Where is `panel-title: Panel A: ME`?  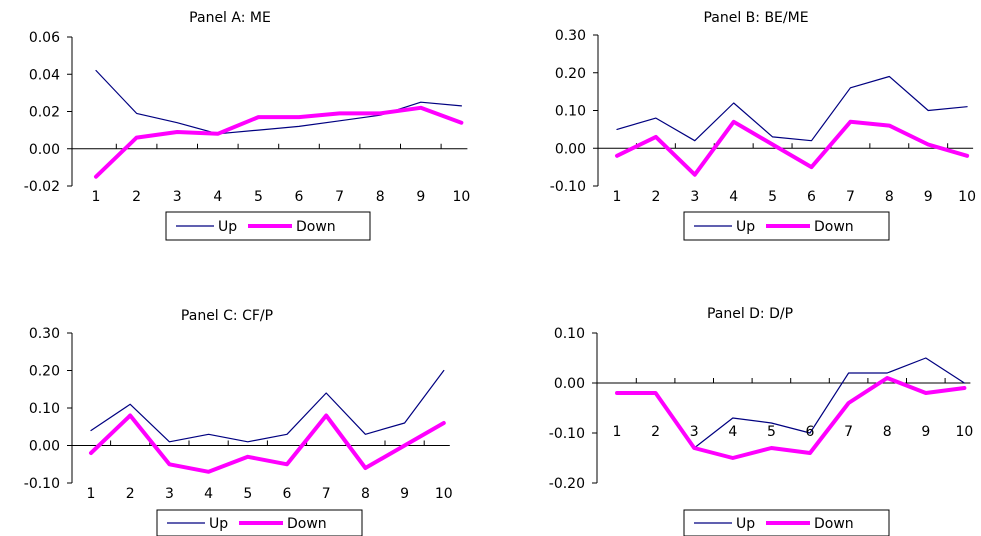 panel-title: Panel A: ME is located at coordinates (230, 18).